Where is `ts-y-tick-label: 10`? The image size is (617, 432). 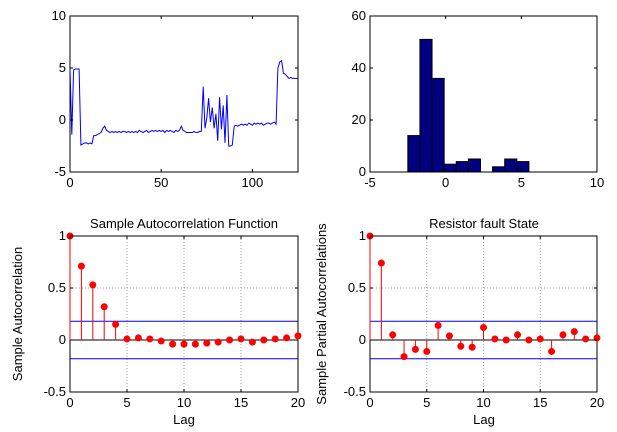
ts-y-tick-label: 10 is located at coordinates (59, 15).